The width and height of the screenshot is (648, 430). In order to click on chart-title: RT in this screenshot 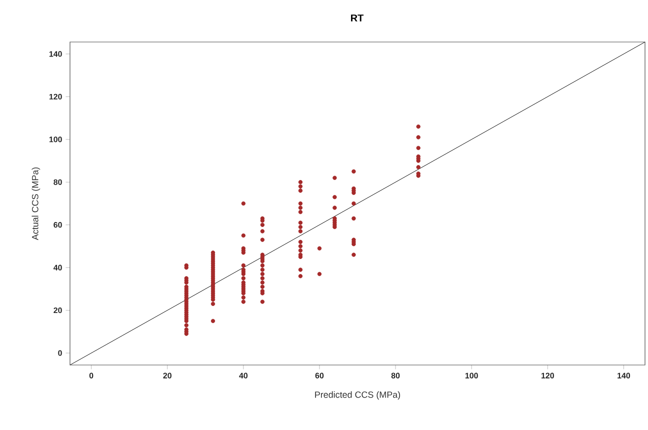, I will do `click(357, 18)`.